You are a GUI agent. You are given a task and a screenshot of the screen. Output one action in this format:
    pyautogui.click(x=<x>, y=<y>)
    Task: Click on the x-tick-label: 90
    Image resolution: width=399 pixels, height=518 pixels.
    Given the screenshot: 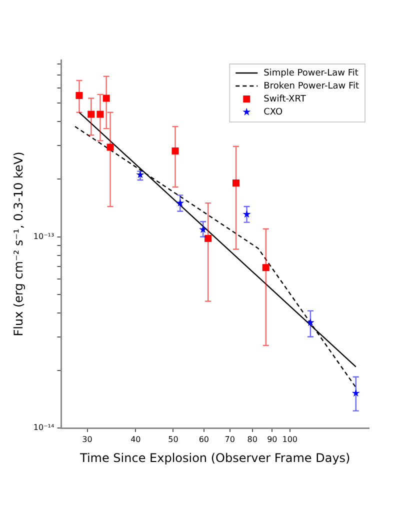 What is the action you would take?
    pyautogui.click(x=272, y=439)
    